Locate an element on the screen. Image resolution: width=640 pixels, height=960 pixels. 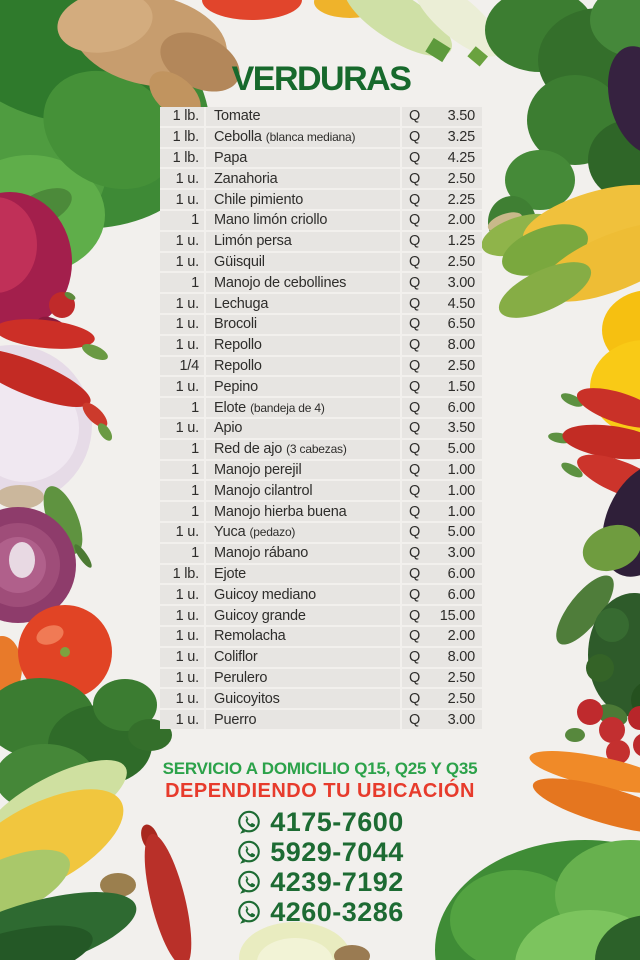
item-name-cell: Repollo is located at coordinates (303, 366).